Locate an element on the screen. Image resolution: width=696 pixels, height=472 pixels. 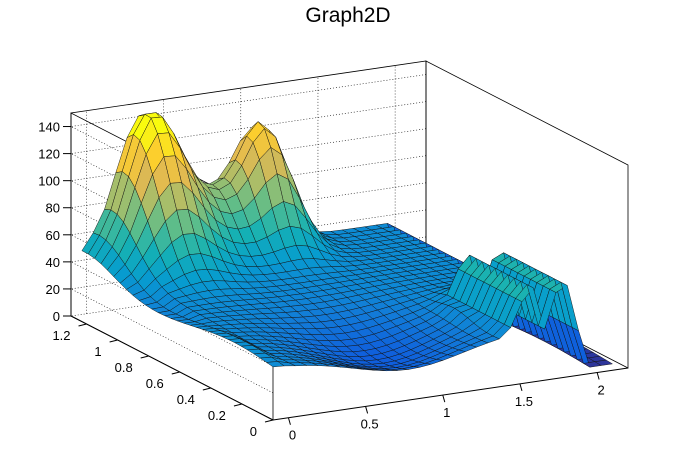
y-tick-label: 0.4 is located at coordinates (186, 399).